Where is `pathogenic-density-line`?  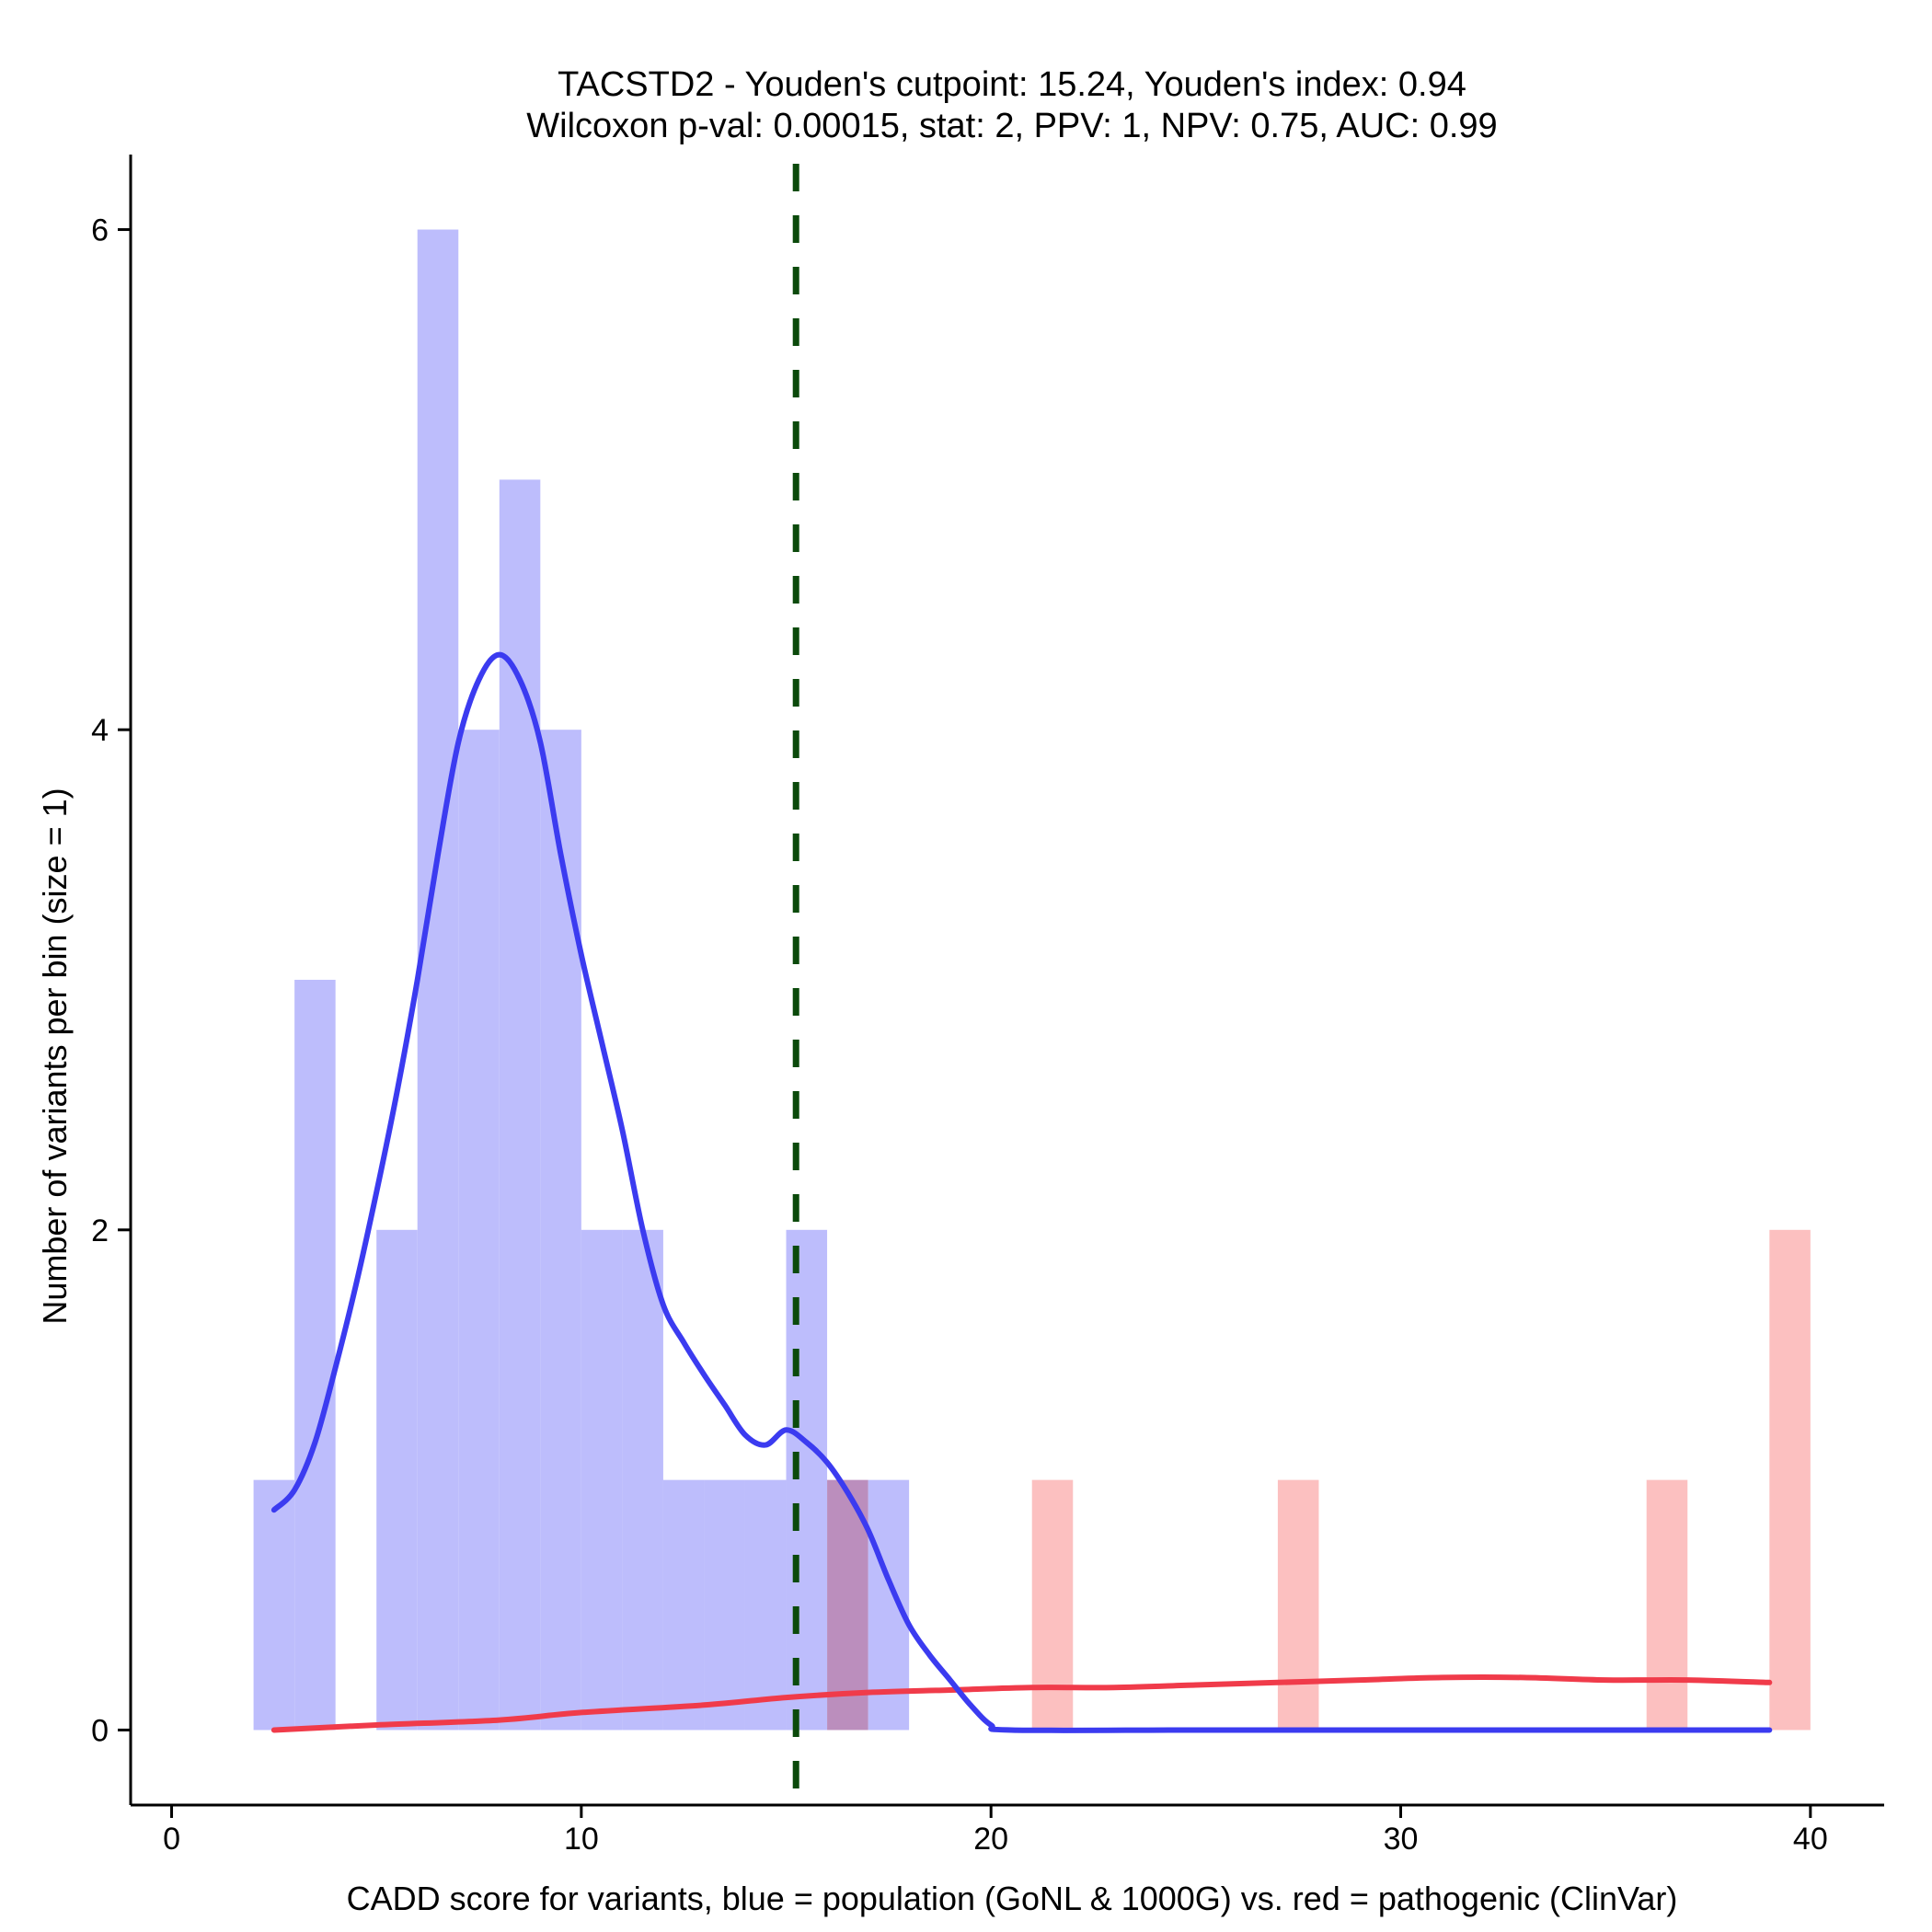 pathogenic-density-line is located at coordinates (1021, 1703).